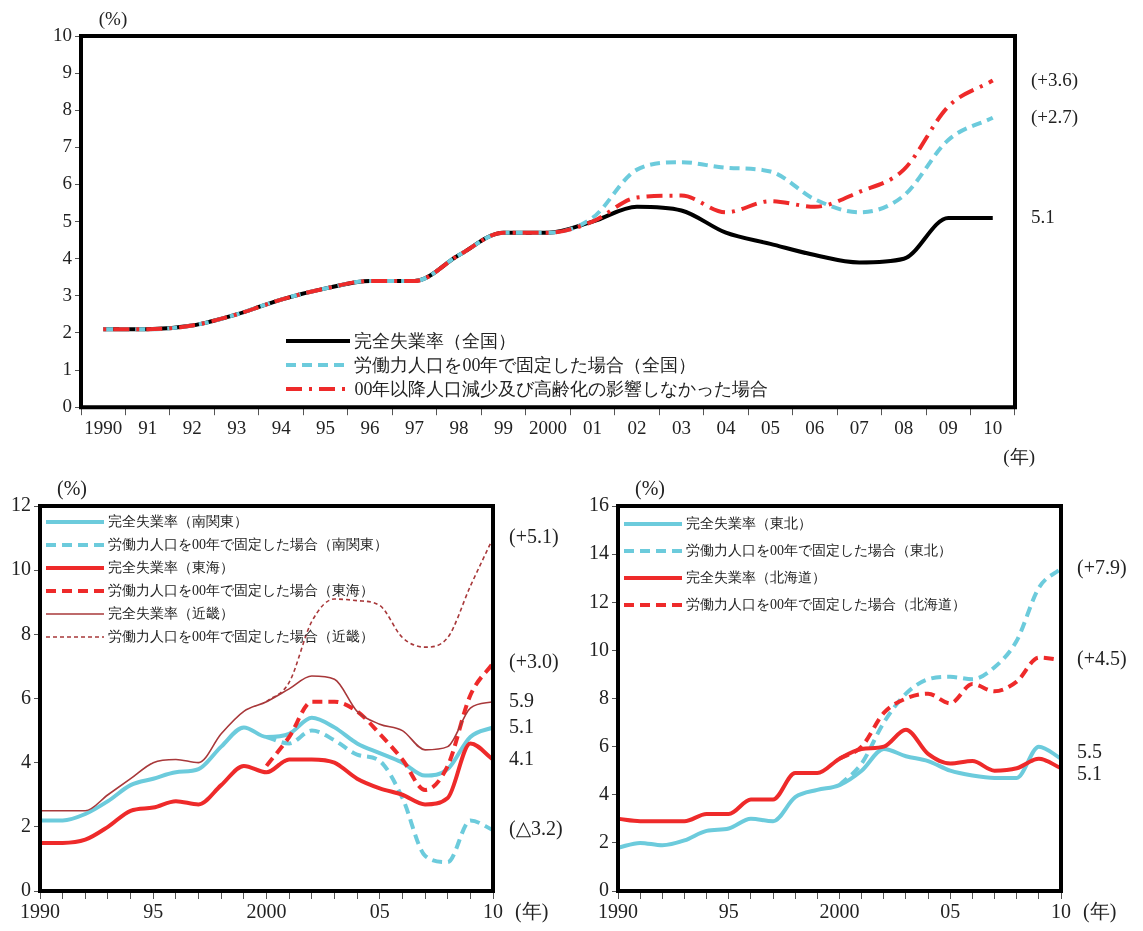  What do you see at coordinates (171, 567) in the screenshot?
I see `legend-label: 完全失業率（東海）` at bounding box center [171, 567].